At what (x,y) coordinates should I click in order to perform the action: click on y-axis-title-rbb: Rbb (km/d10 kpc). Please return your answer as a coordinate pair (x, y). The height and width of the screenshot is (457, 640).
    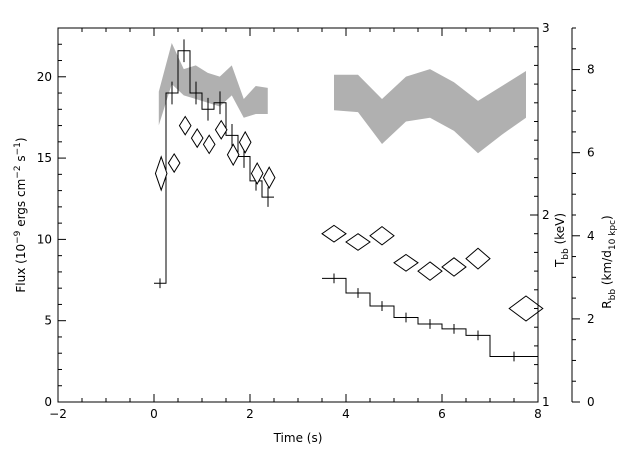
    Looking at the image, I should click on (609, 261).